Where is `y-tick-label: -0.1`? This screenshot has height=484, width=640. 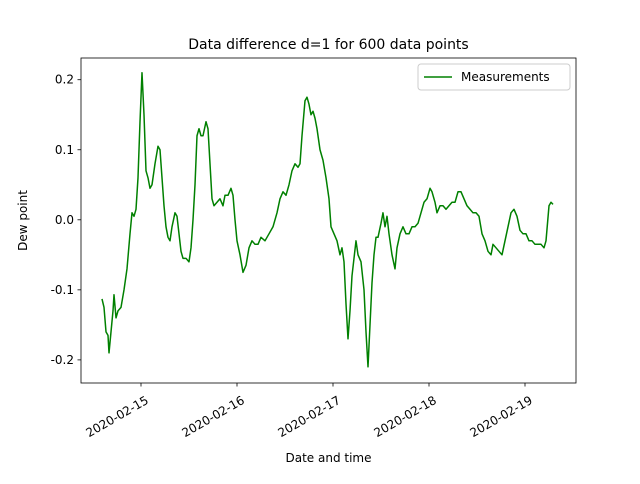
y-tick-label: -0.1 is located at coordinates (62, 290).